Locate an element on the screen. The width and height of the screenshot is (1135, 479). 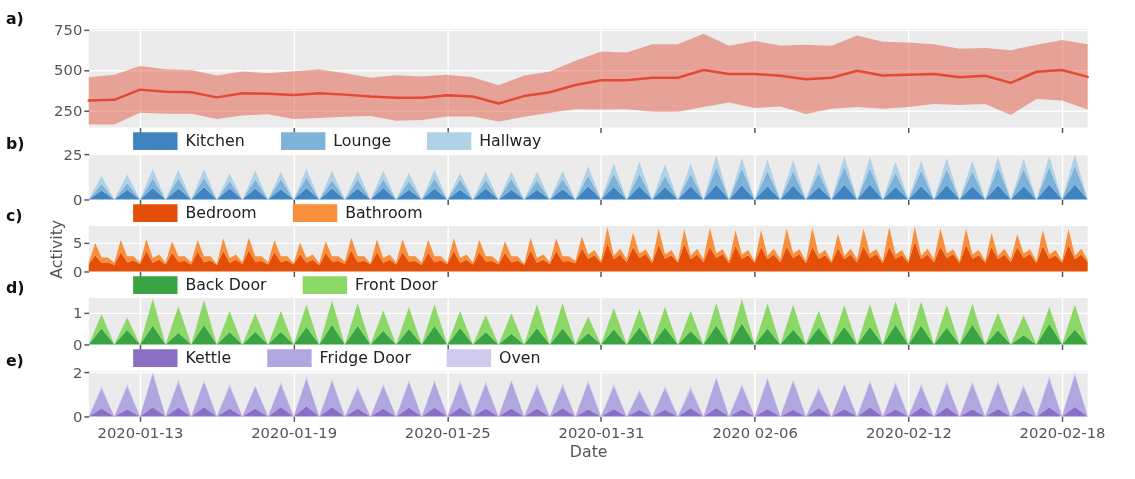
legend-label: Oven is located at coordinates (519, 357).